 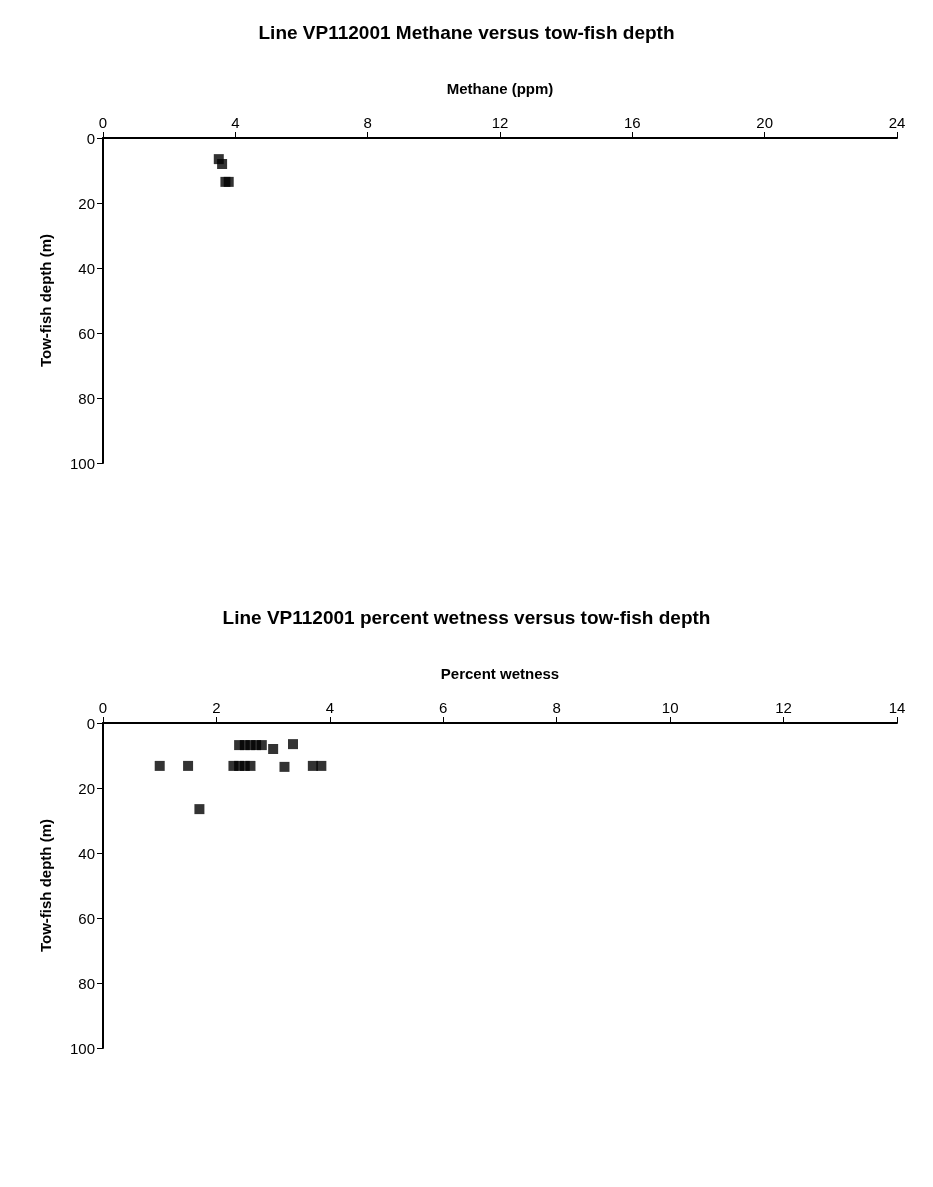 I want to click on x-tick-label: 14, so click(x=897, y=707).